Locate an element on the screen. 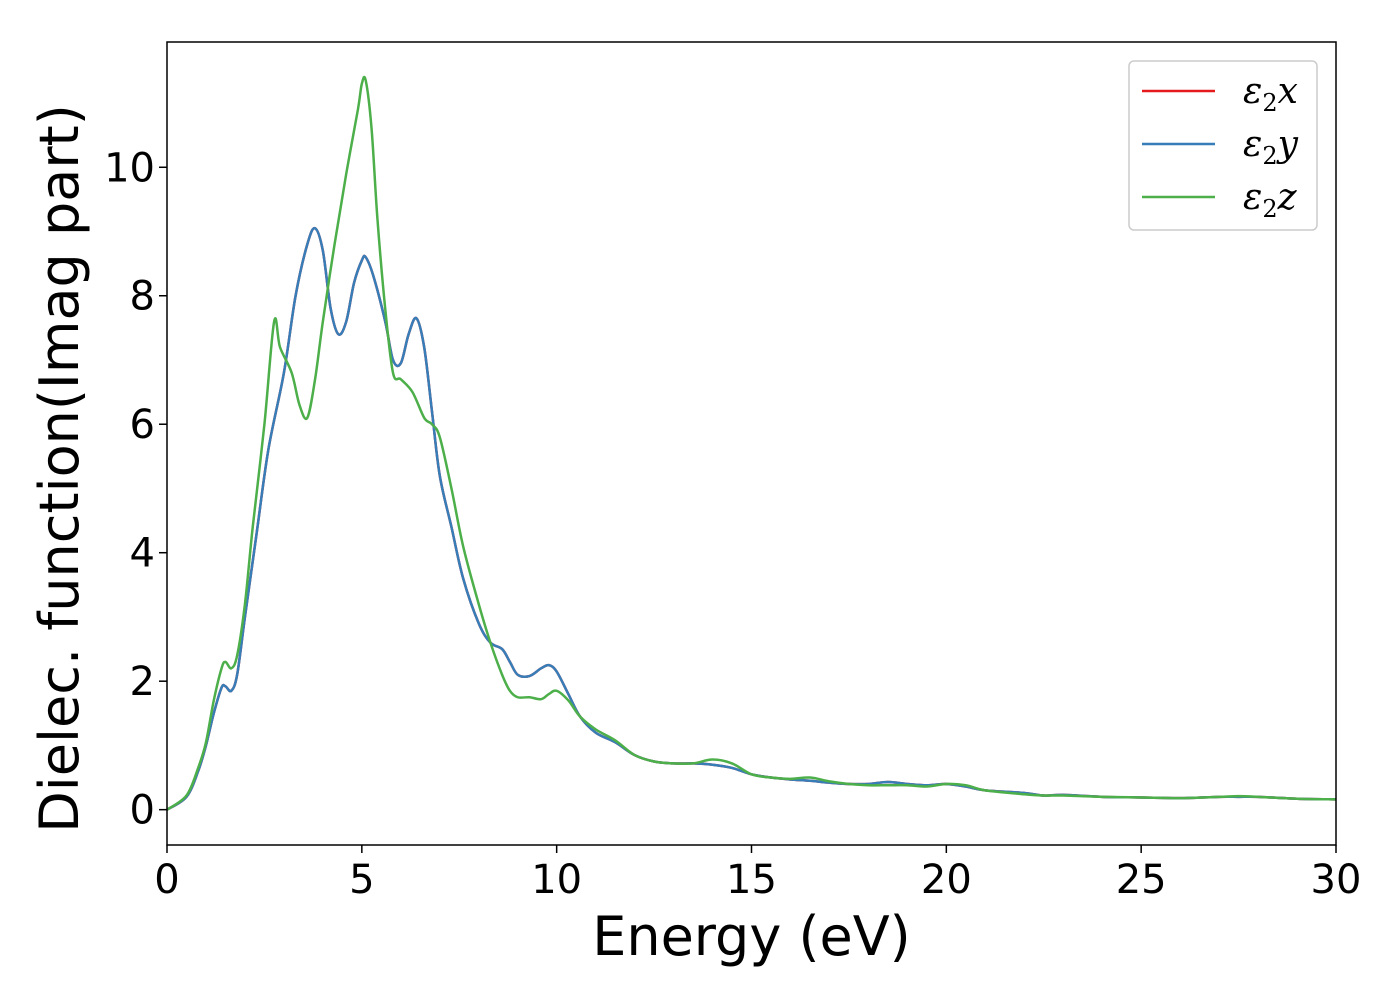 The width and height of the screenshot is (1400, 1000). y-axis-ticks: 0 2 4 6 8 10 is located at coordinates (135, 489).